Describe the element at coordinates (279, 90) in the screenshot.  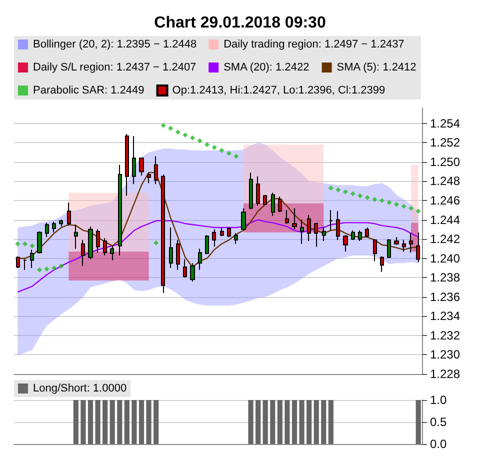
I see `legend-label: Op:1.2413, Hi:1.2427, Lo:1.2396, Cl:1.2399` at that location.